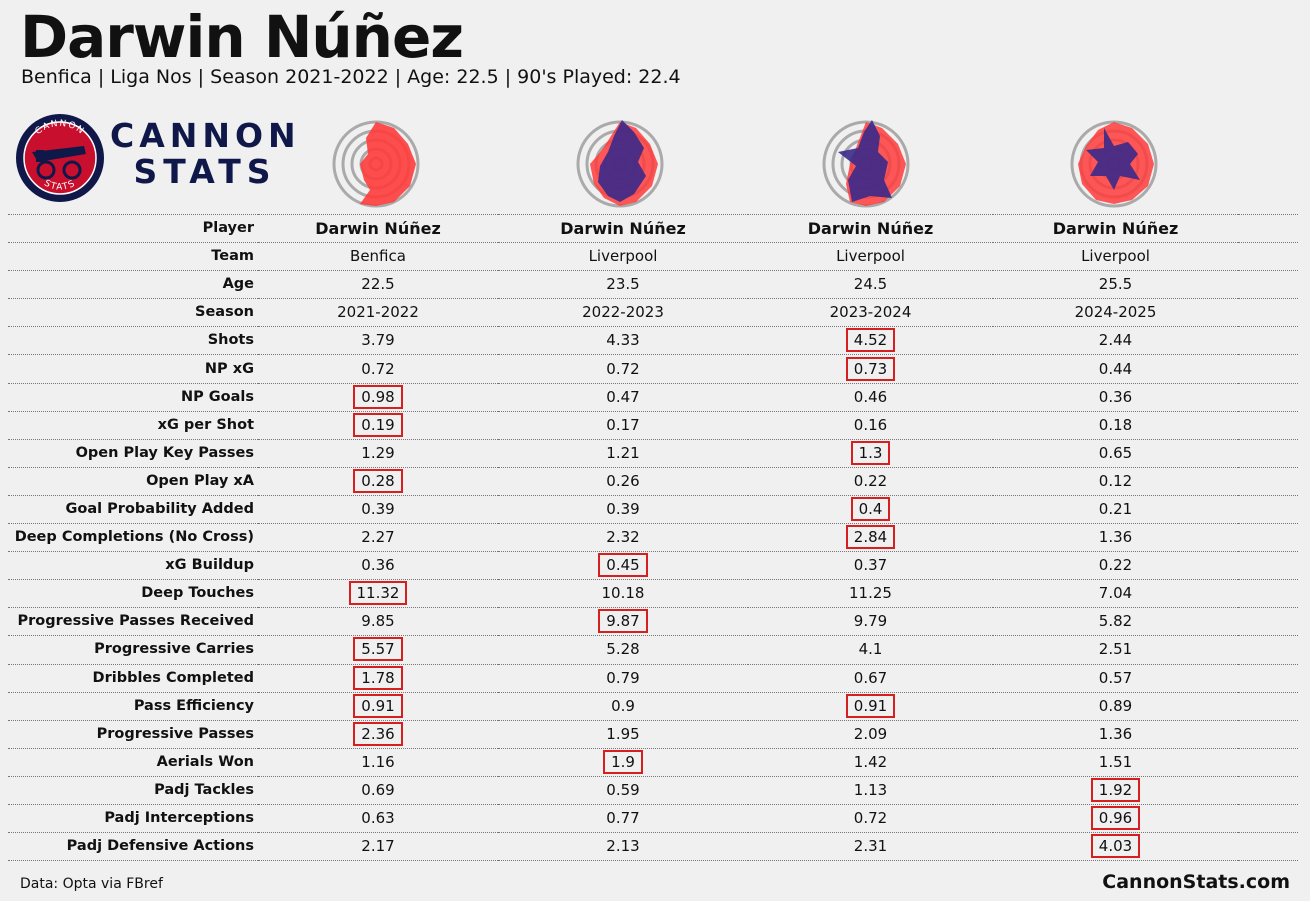 This screenshot has height=901, width=1310. I want to click on stat-value: 1.13, so click(870, 789).